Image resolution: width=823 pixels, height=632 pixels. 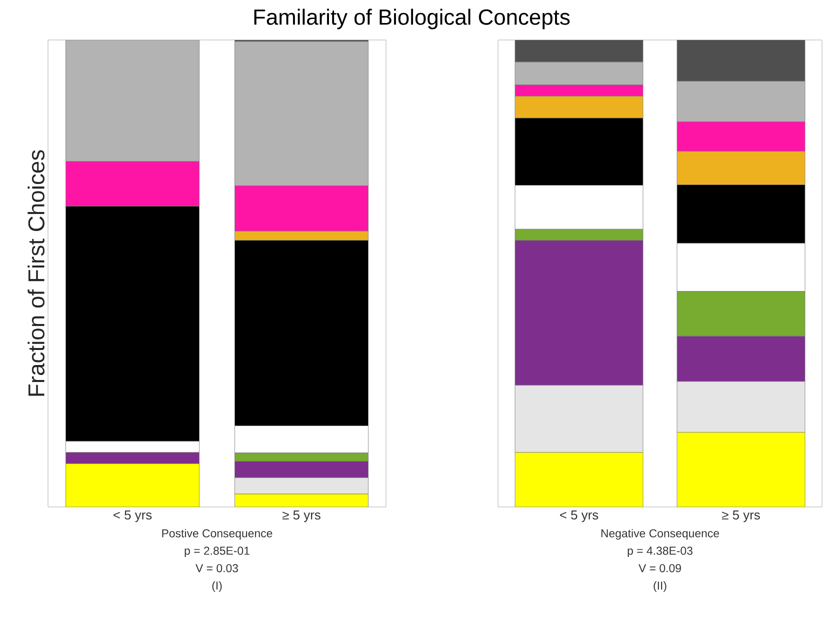 I want to click on text: (II), so click(x=660, y=586).